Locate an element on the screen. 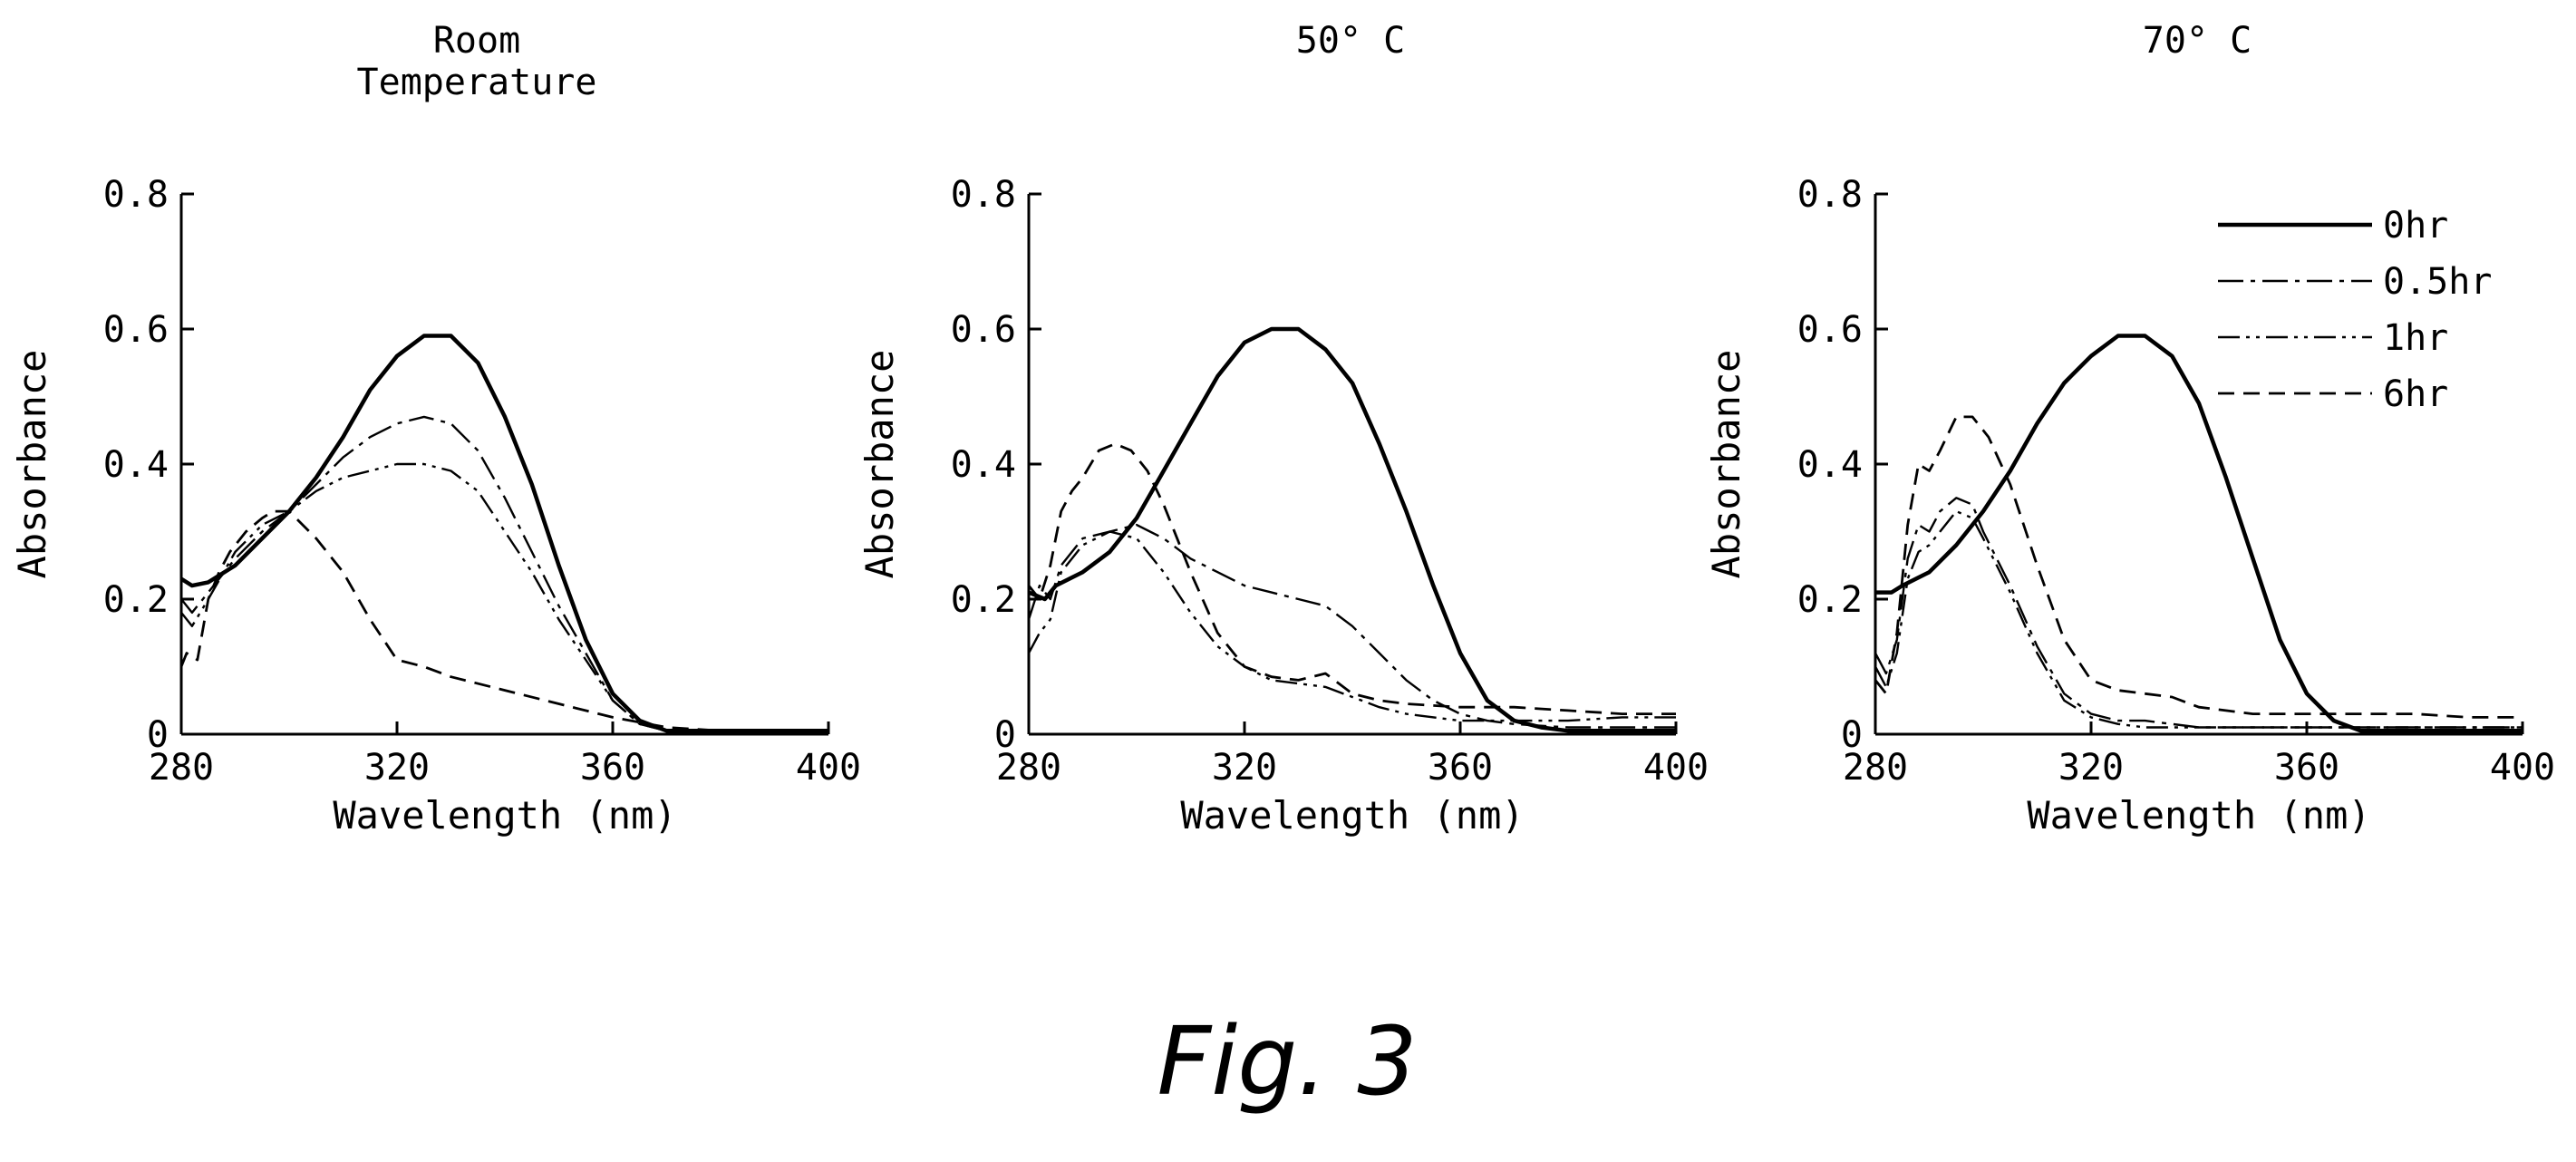  panel-title-room-temperature: Room Temperature is located at coordinates (477, 61).